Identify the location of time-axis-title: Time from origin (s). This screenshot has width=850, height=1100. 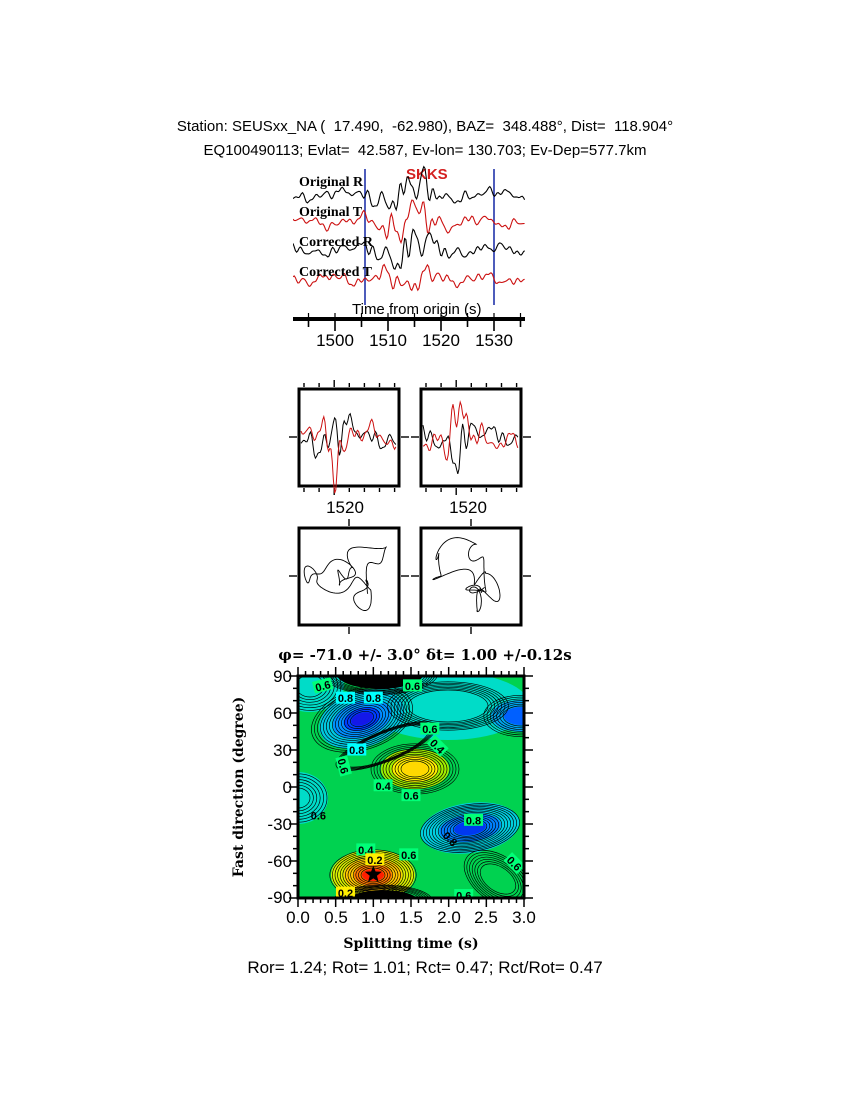
(417, 309).